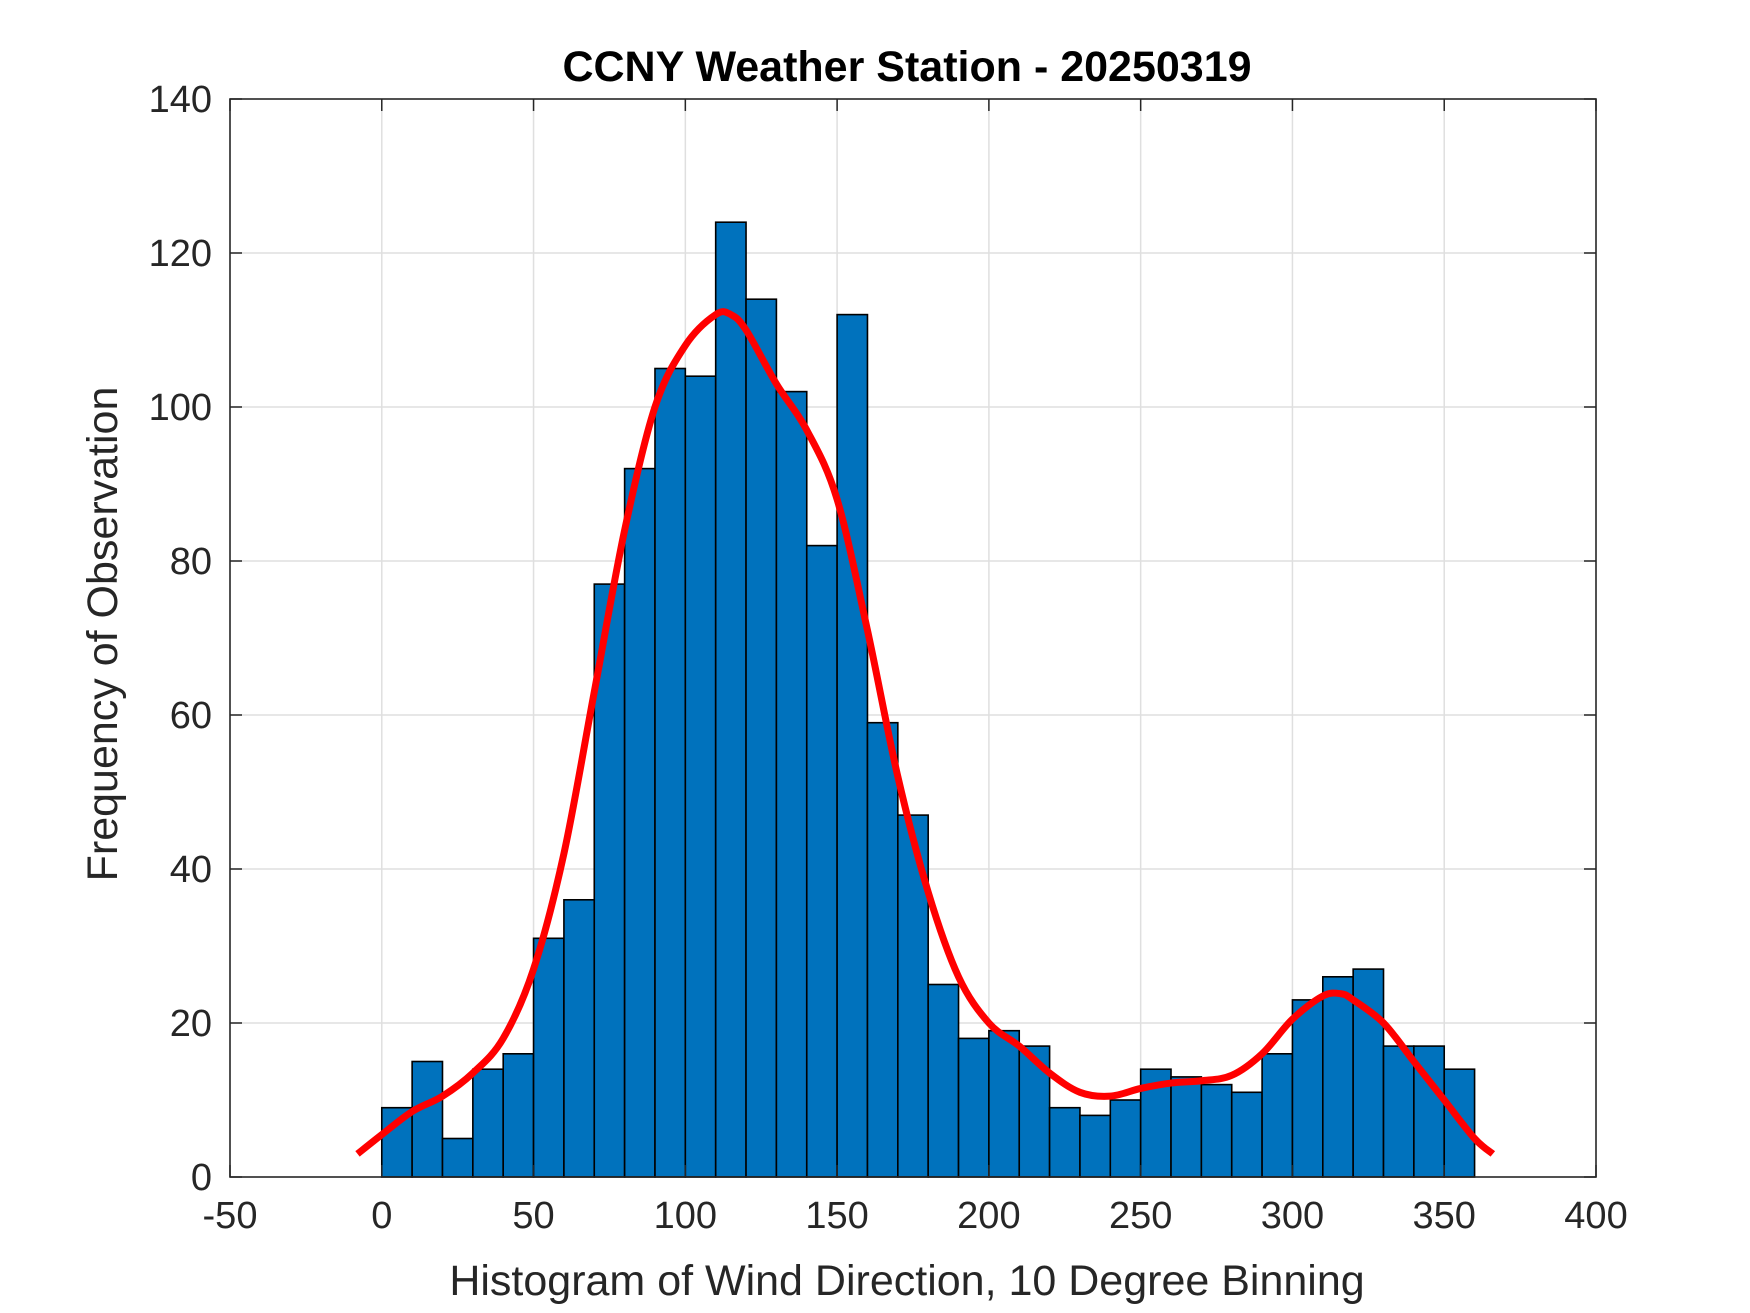 The image size is (1750, 1313). What do you see at coordinates (1444, 1216) in the screenshot?
I see `x-tick-label: 350` at bounding box center [1444, 1216].